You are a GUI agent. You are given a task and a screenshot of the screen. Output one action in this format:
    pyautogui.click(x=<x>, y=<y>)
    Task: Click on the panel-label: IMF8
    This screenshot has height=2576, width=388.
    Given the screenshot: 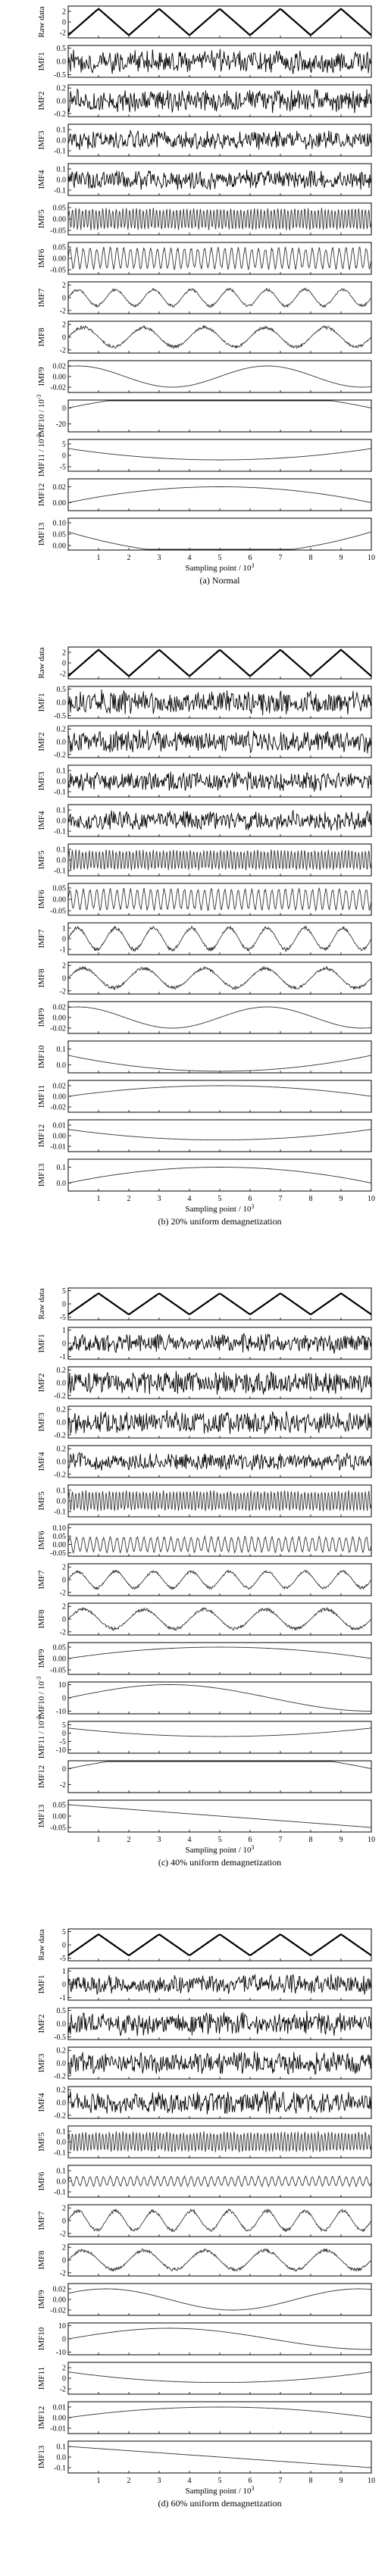 What is the action you would take?
    pyautogui.click(x=41, y=337)
    